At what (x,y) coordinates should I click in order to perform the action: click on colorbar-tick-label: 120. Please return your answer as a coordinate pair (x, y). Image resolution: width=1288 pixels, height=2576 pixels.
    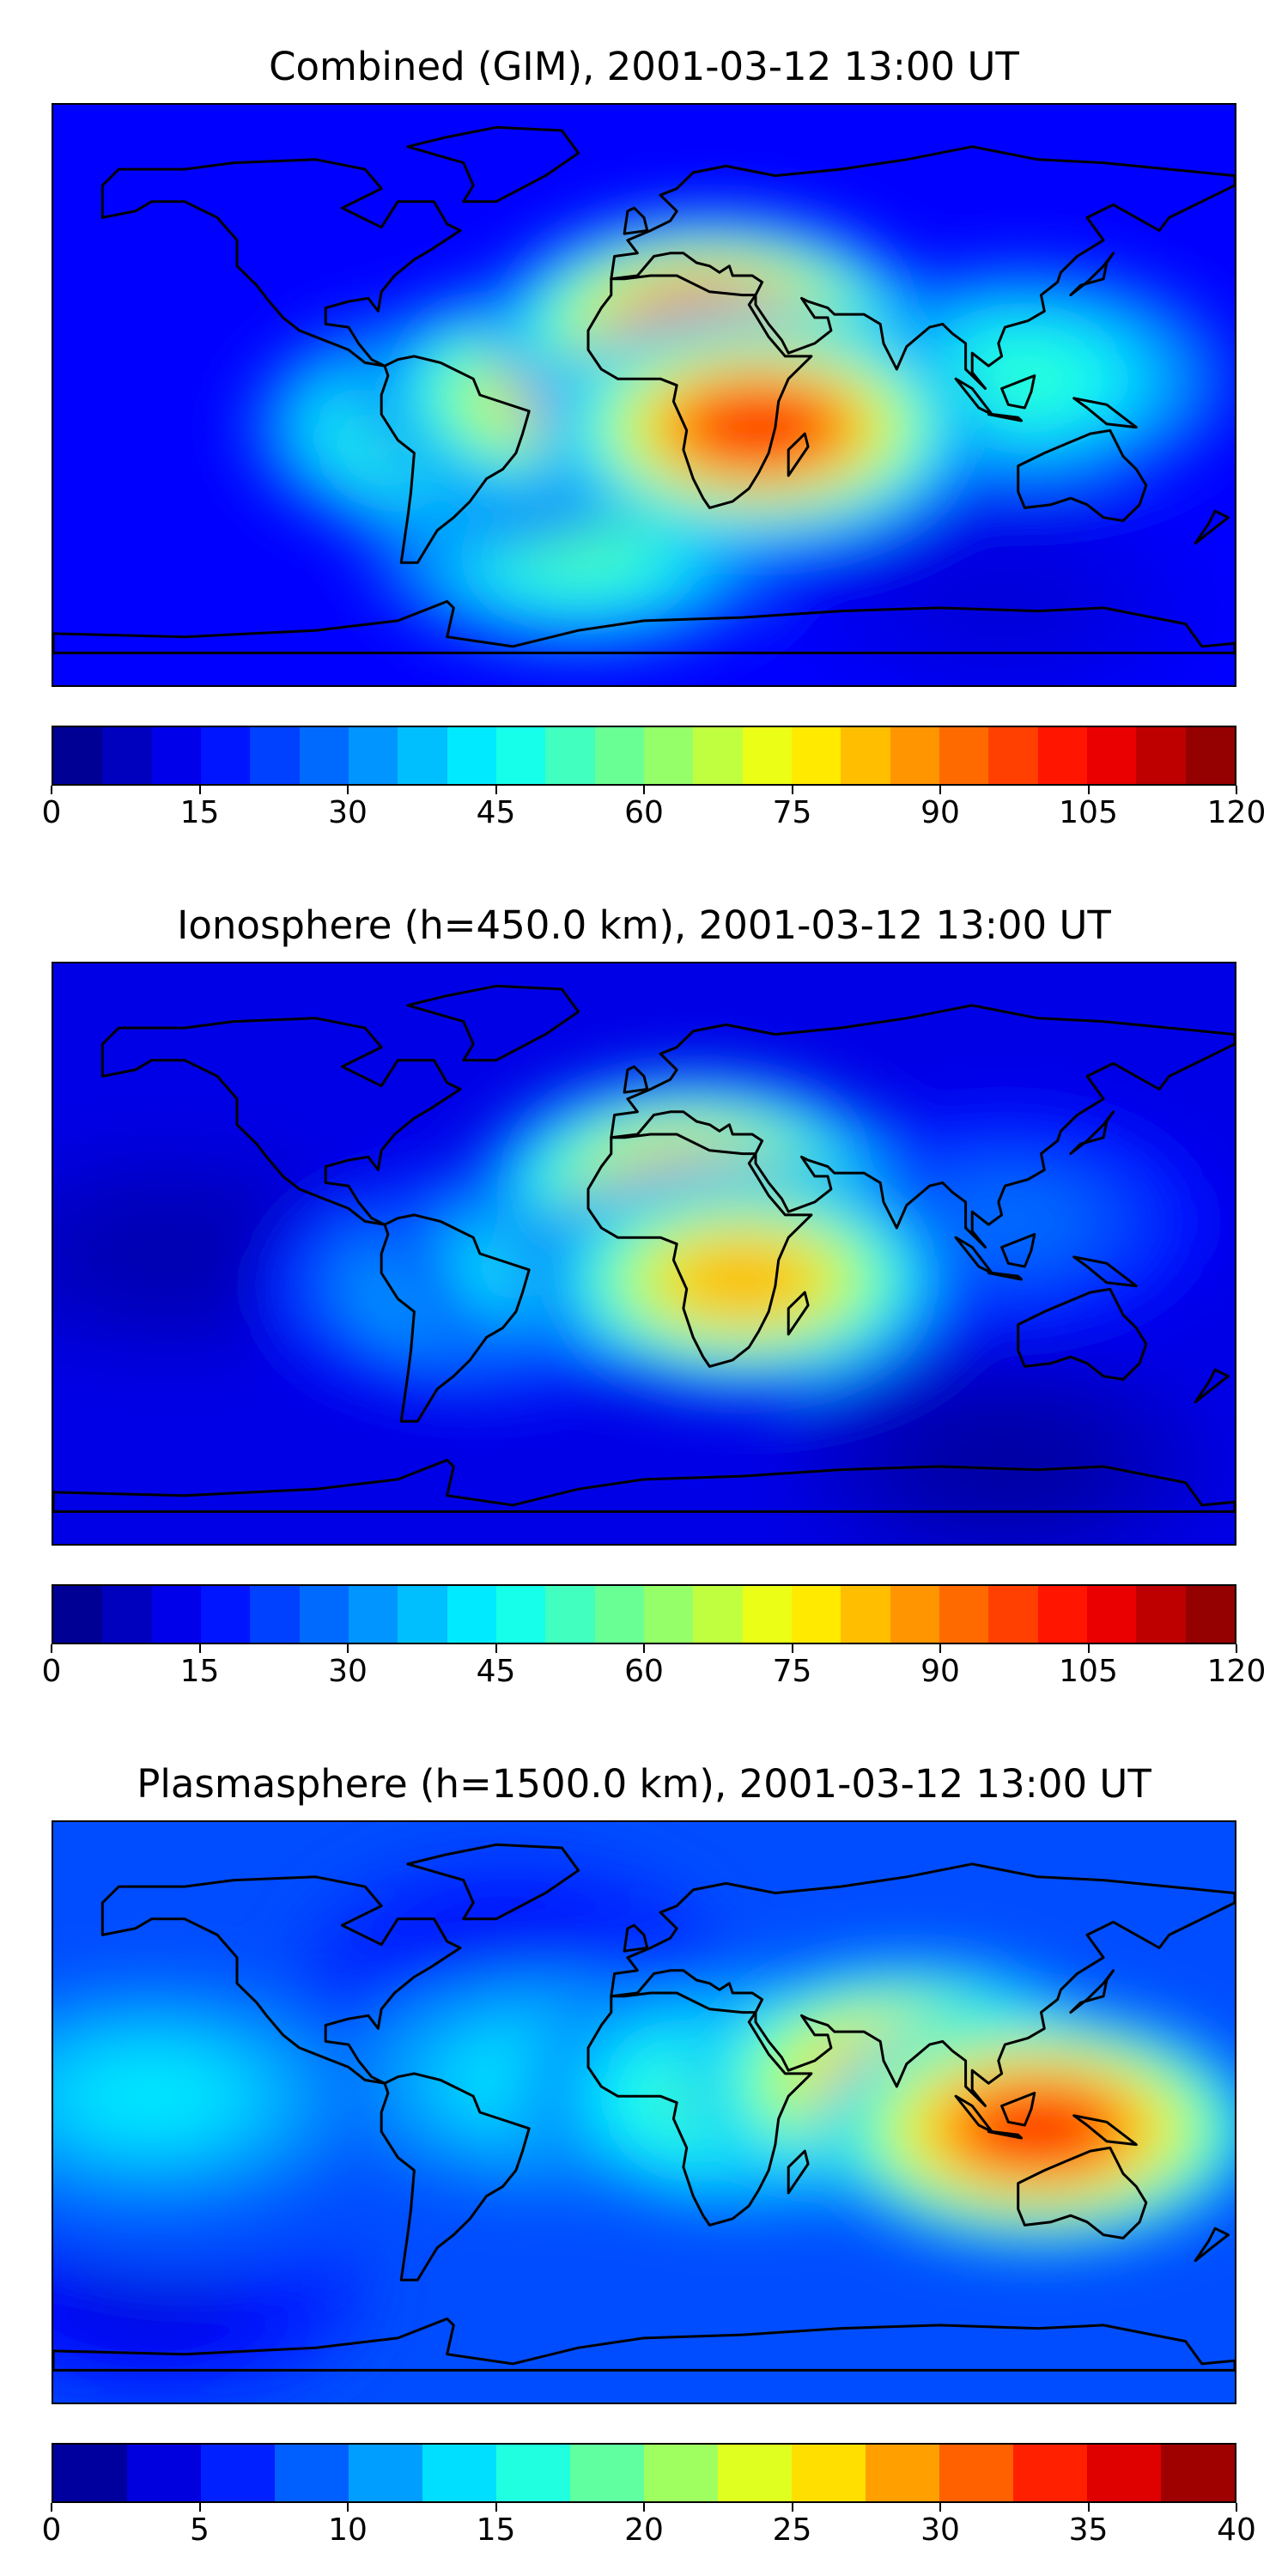
    Looking at the image, I should click on (1236, 1671).